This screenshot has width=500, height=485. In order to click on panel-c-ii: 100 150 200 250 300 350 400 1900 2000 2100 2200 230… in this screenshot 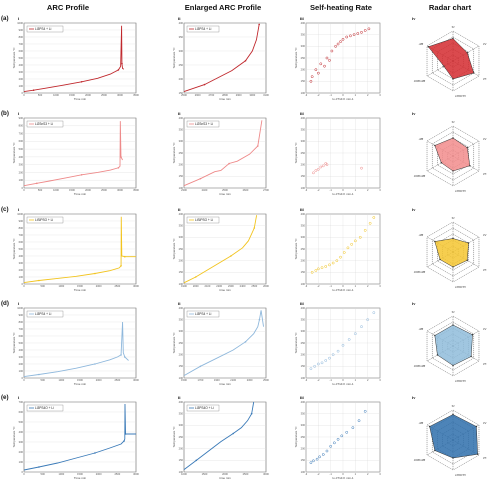, I will do `click(220, 249)`.